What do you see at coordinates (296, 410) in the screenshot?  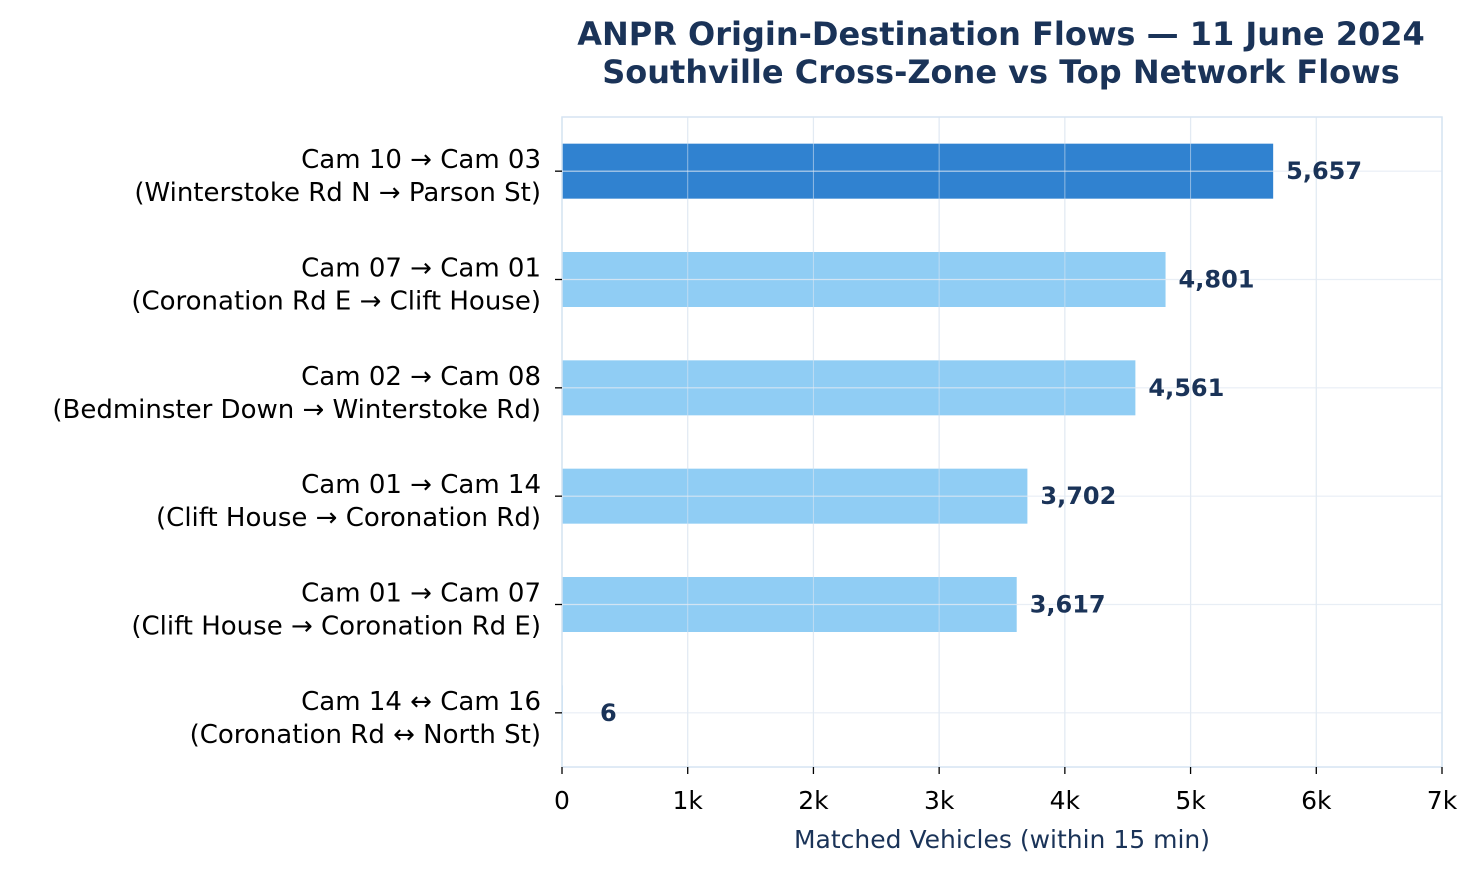 I see `y-tick-label-line-2: (Bedminster Down → Winterstoke Rd)` at bounding box center [296, 410].